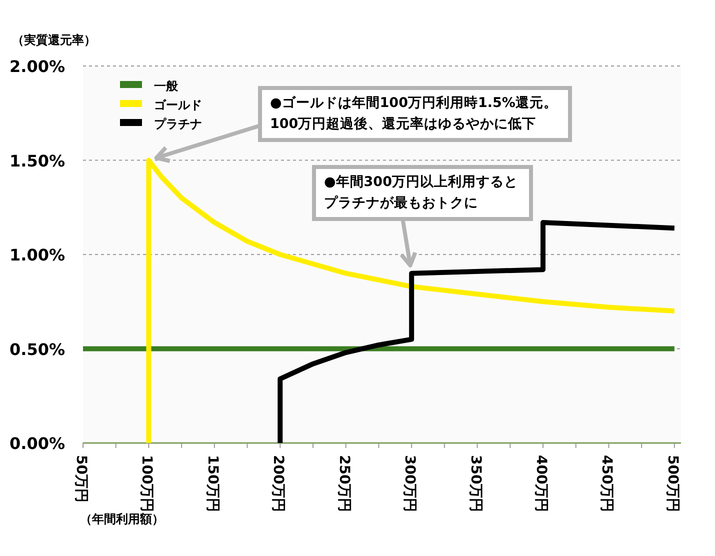 The width and height of the screenshot is (715, 556). What do you see at coordinates (54, 40) in the screenshot?
I see `y-axis-title: （実質還元率）` at bounding box center [54, 40].